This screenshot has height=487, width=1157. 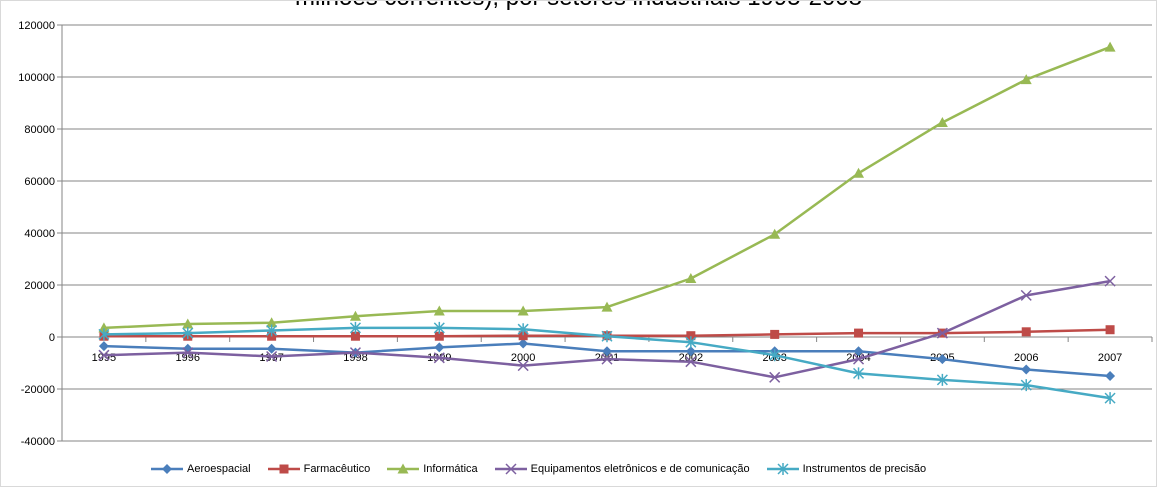 I want to click on legend-item: Instrumentos de precisão, so click(x=846, y=469).